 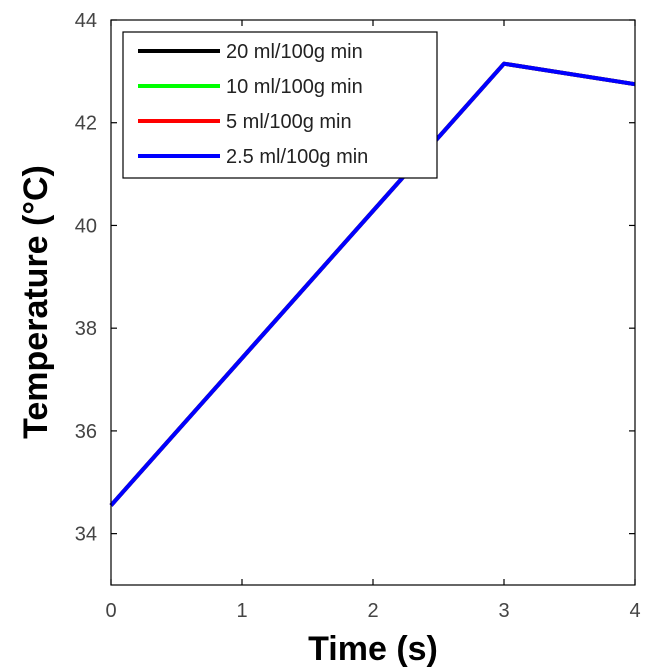 What do you see at coordinates (289, 122) in the screenshot?
I see `legend-label-2: 5 ml/100g min` at bounding box center [289, 122].